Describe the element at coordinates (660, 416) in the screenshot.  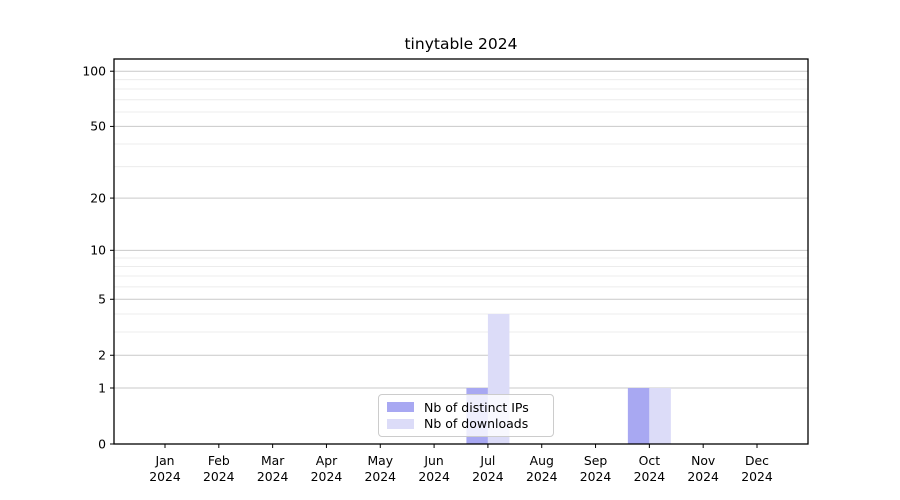
I see `bar-oct-s1` at that location.